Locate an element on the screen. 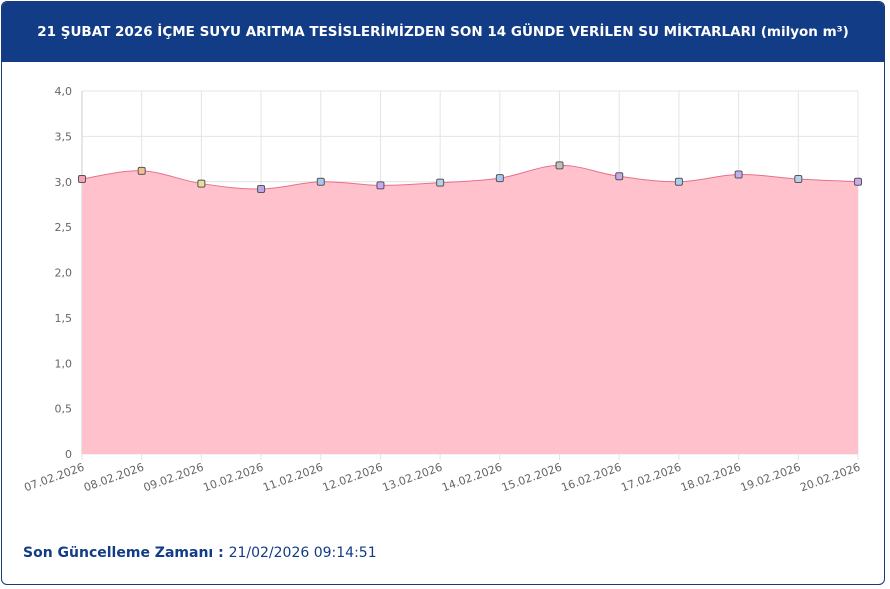 Image resolution: width=890 pixels, height=589 pixels. x-tick-label: 09.02.2026 is located at coordinates (174, 478).